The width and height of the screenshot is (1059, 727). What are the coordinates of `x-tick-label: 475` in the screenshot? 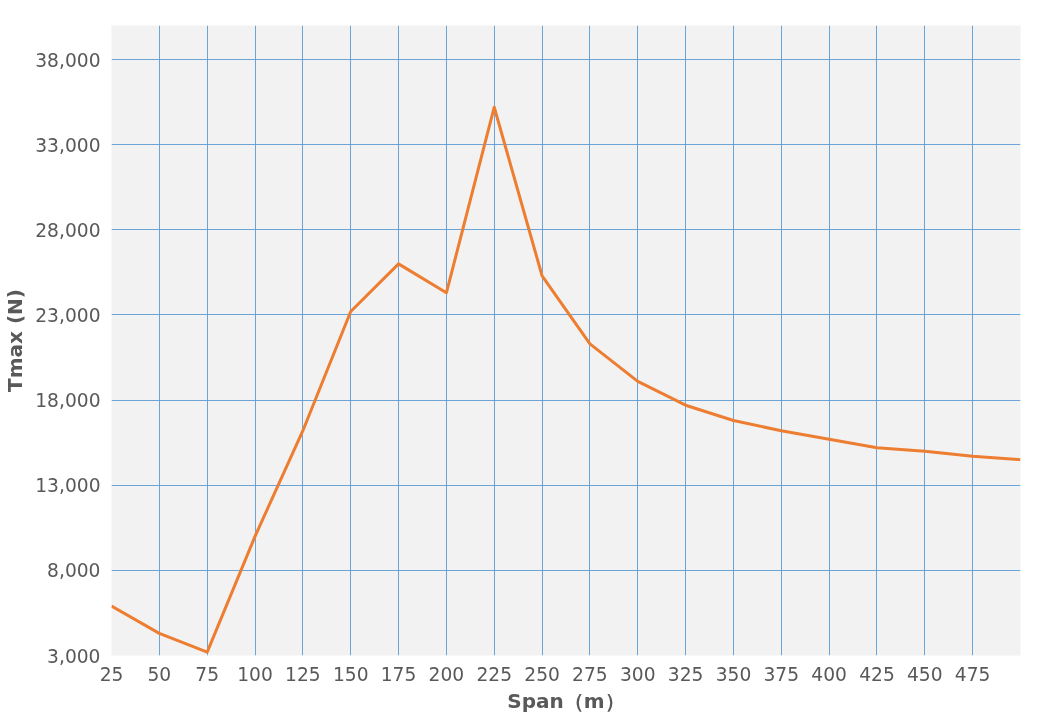 It's located at (972, 674).